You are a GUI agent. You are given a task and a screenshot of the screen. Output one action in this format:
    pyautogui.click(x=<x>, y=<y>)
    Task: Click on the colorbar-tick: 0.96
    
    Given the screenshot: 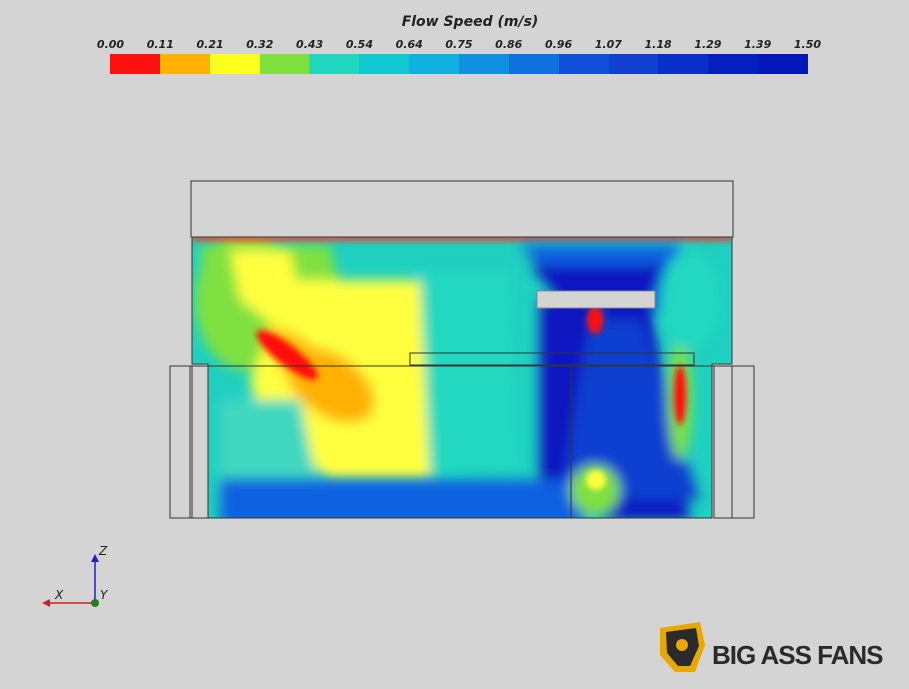 What is the action you would take?
    pyautogui.click(x=558, y=44)
    